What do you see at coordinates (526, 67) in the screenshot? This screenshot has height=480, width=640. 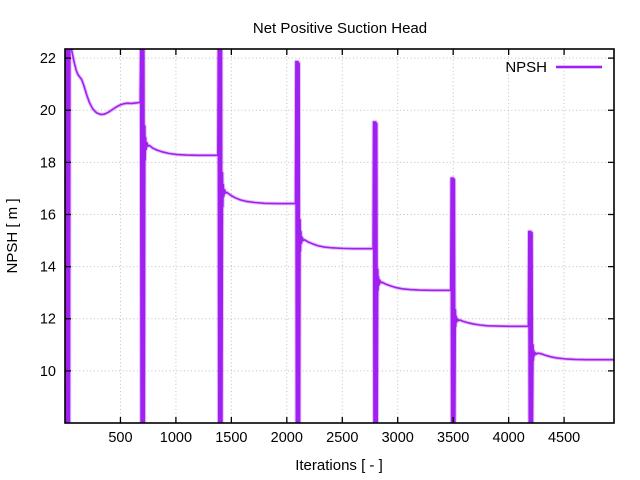 I see `legend-label: NPSH` at bounding box center [526, 67].